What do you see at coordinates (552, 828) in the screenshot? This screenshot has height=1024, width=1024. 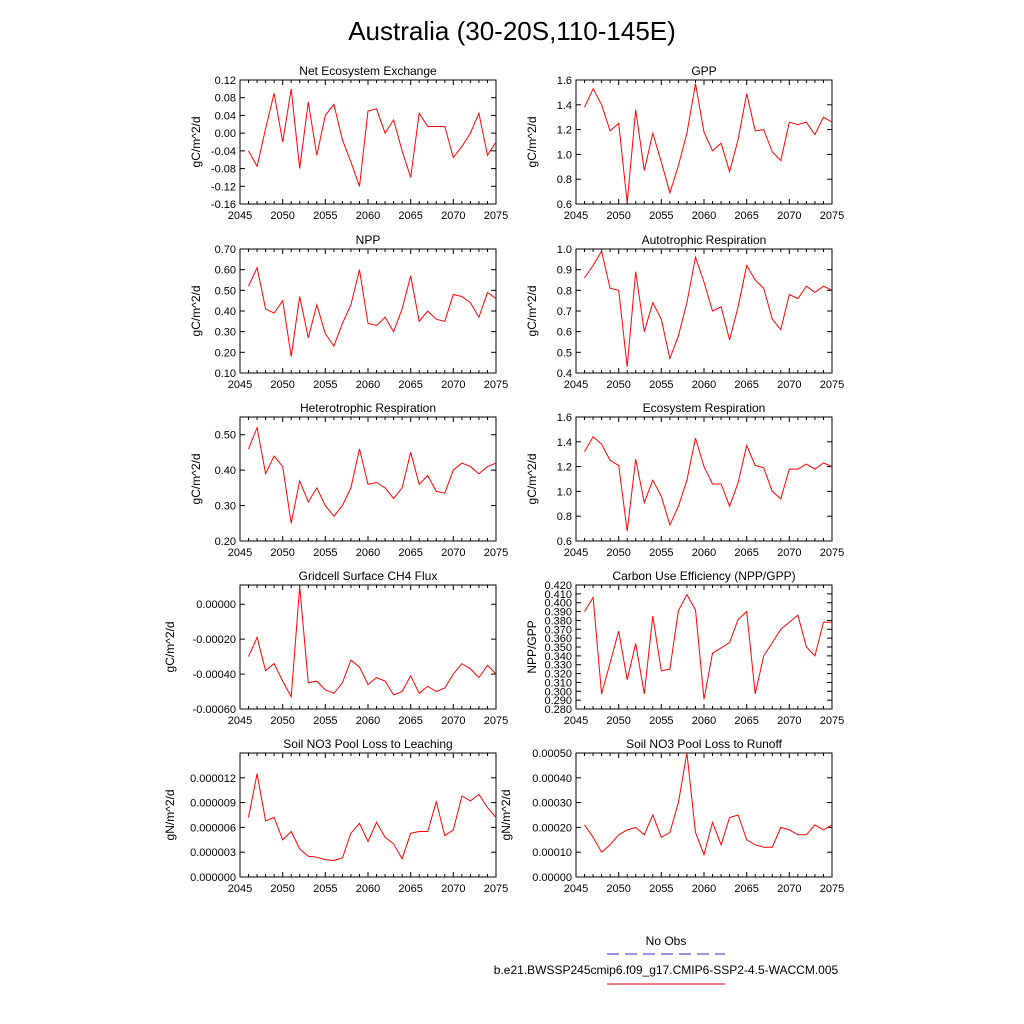 I see `y-tick-label: 0.00020` at bounding box center [552, 828].